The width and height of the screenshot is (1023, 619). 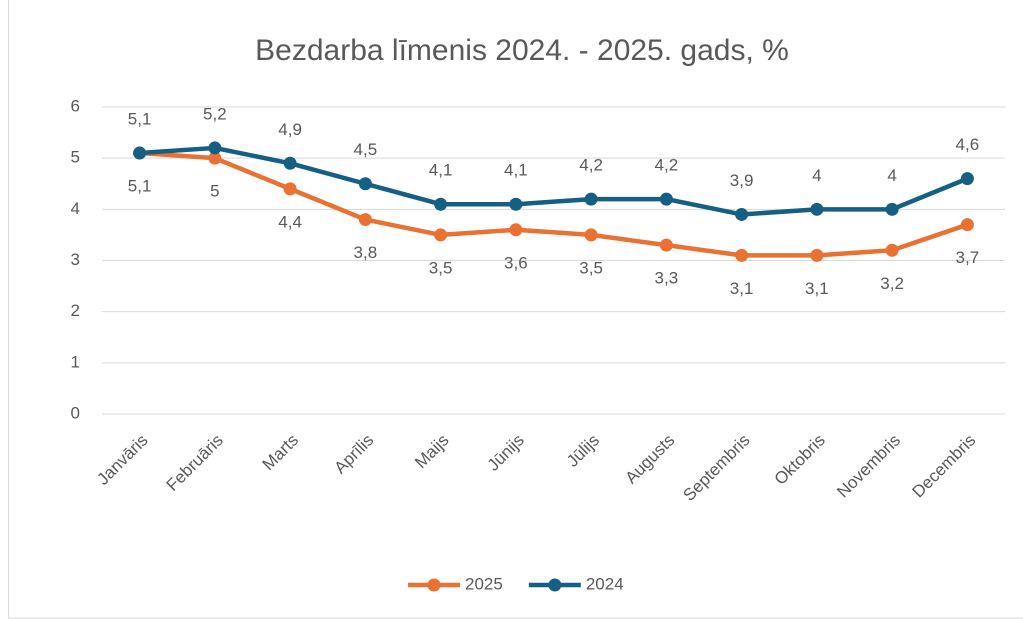 I want to click on y-tick-label: 4, so click(x=75, y=208).